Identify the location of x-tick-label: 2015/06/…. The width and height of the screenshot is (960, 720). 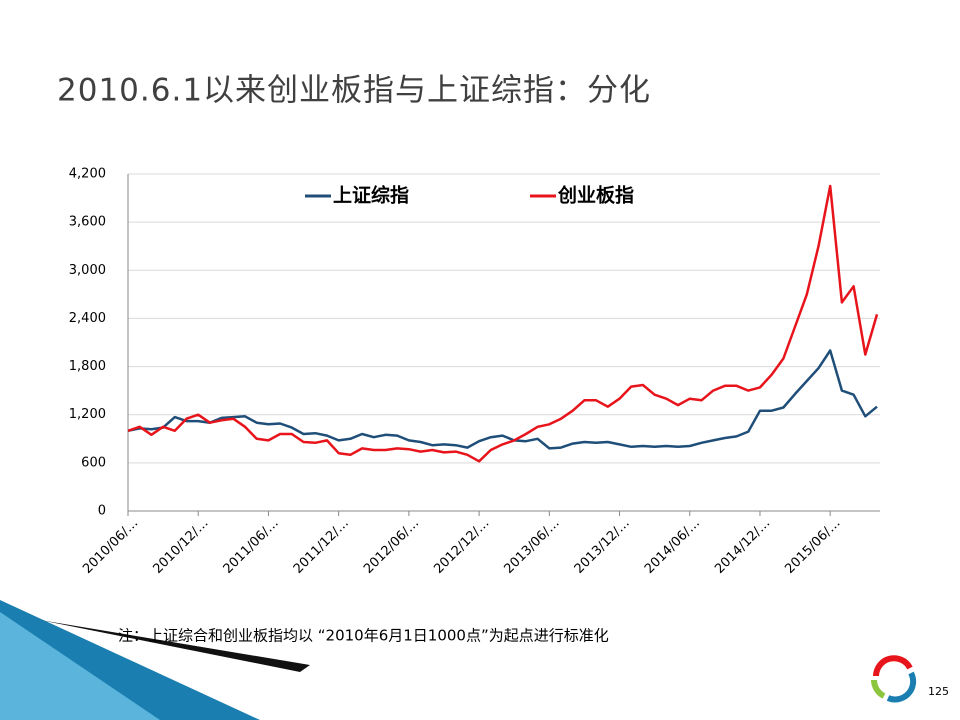
(812, 546).